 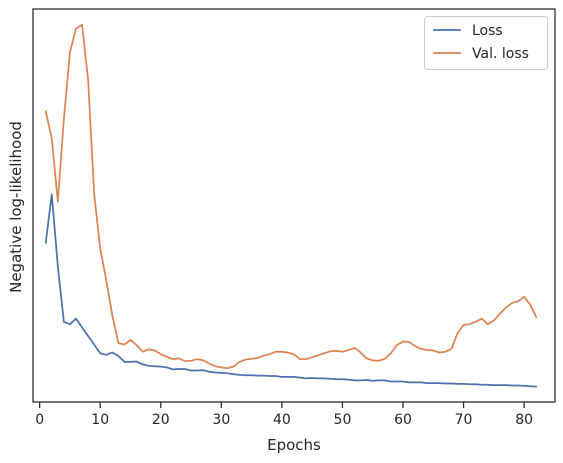 What do you see at coordinates (343, 420) in the screenshot?
I see `x-tick-label: 50` at bounding box center [343, 420].